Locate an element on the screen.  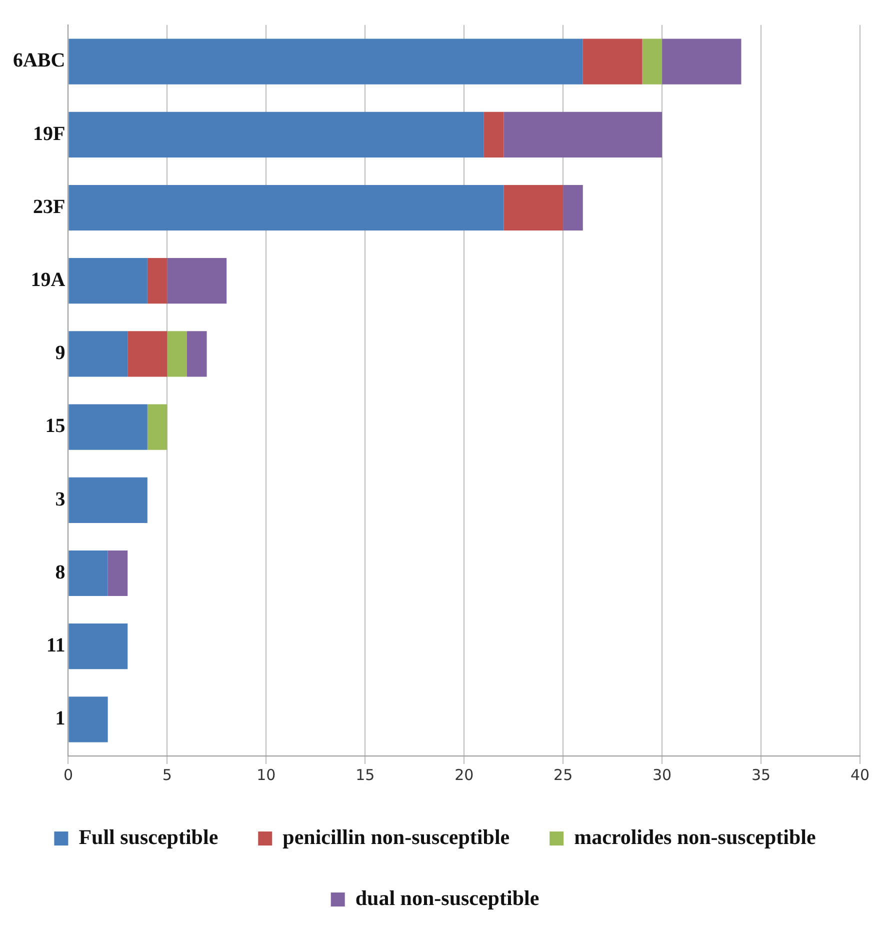
y-tick-label: 8 is located at coordinates (60, 572).